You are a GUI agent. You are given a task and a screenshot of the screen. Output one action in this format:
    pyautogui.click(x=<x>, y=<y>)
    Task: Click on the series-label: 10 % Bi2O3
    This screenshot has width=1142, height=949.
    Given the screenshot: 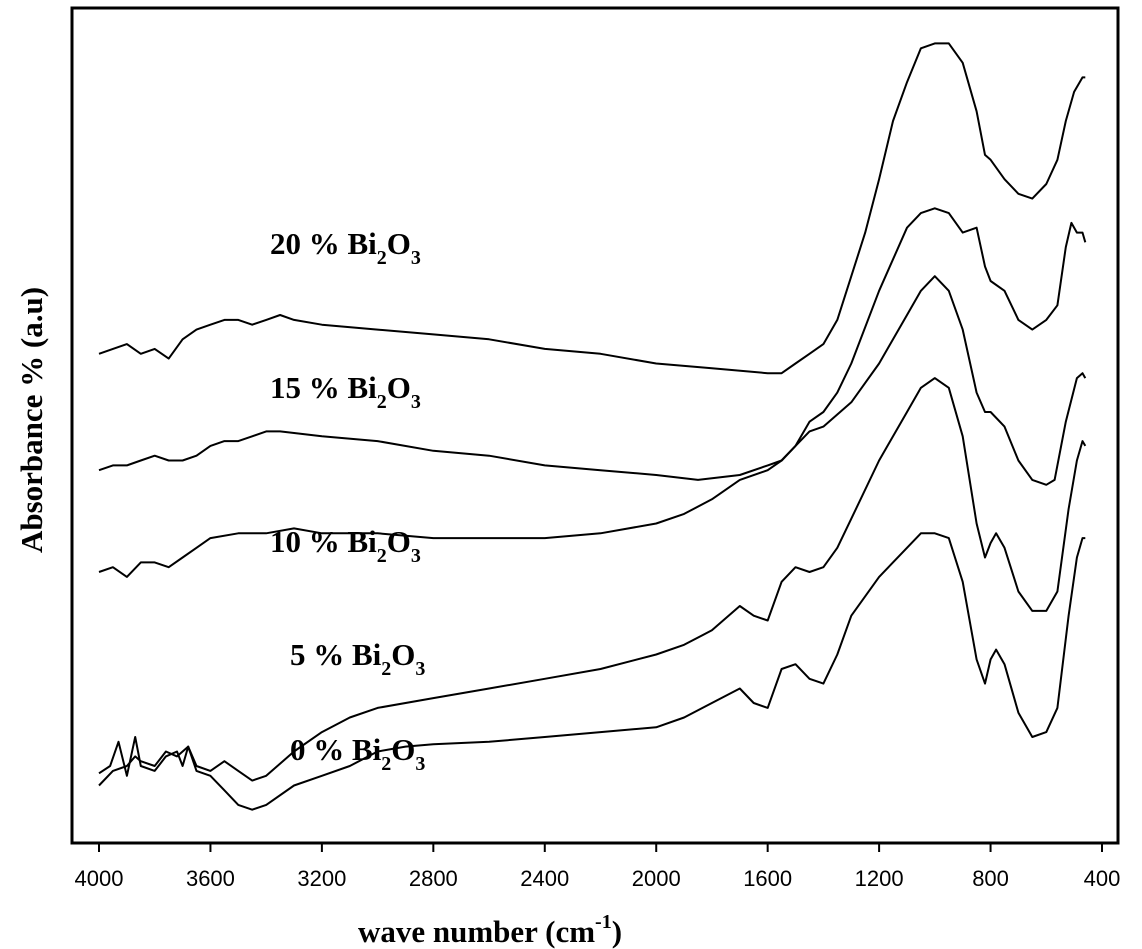 What is the action you would take?
    pyautogui.click(x=345, y=545)
    